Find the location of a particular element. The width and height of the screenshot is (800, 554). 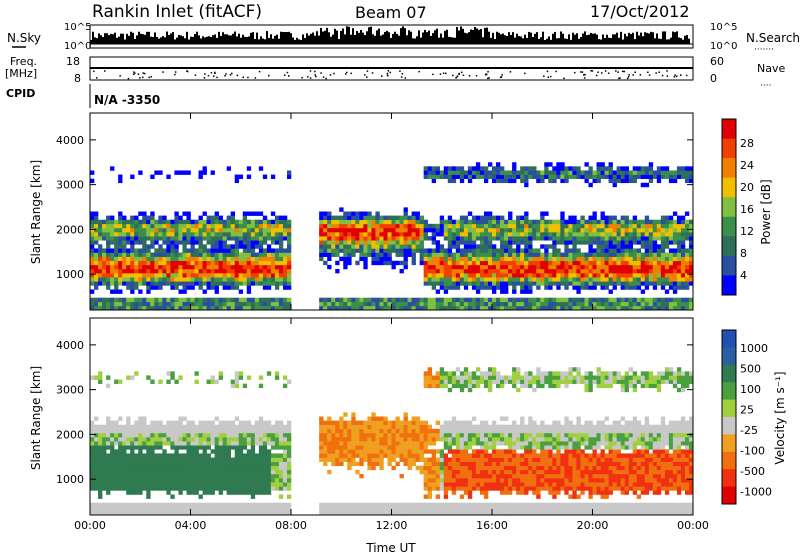

power-colorbar-tick: 28 is located at coordinates (747, 143).